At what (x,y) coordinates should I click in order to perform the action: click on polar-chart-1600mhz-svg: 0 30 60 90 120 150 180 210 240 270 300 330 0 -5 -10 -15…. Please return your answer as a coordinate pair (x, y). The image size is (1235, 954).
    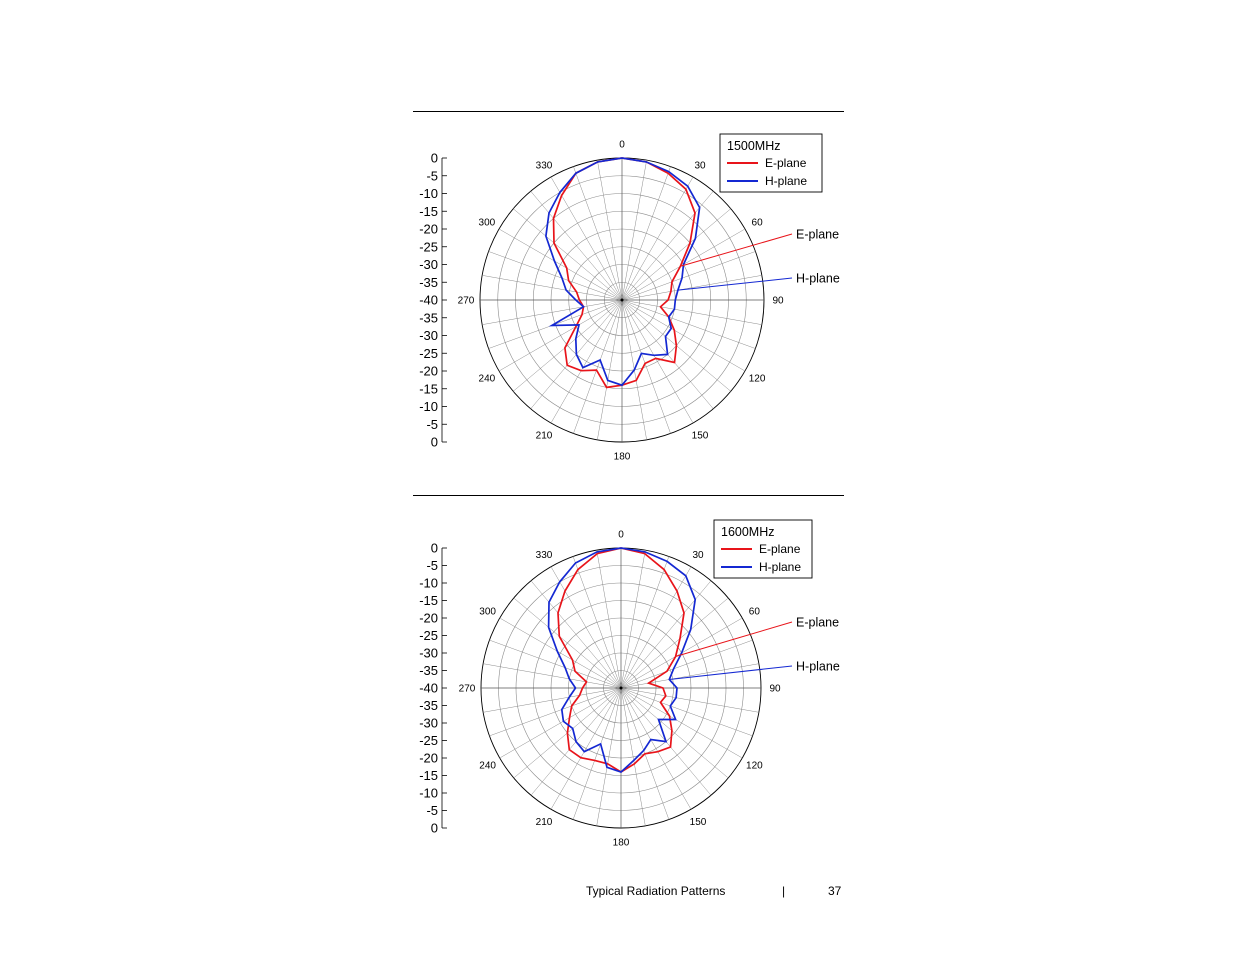
    Looking at the image, I should click on (629, 684).